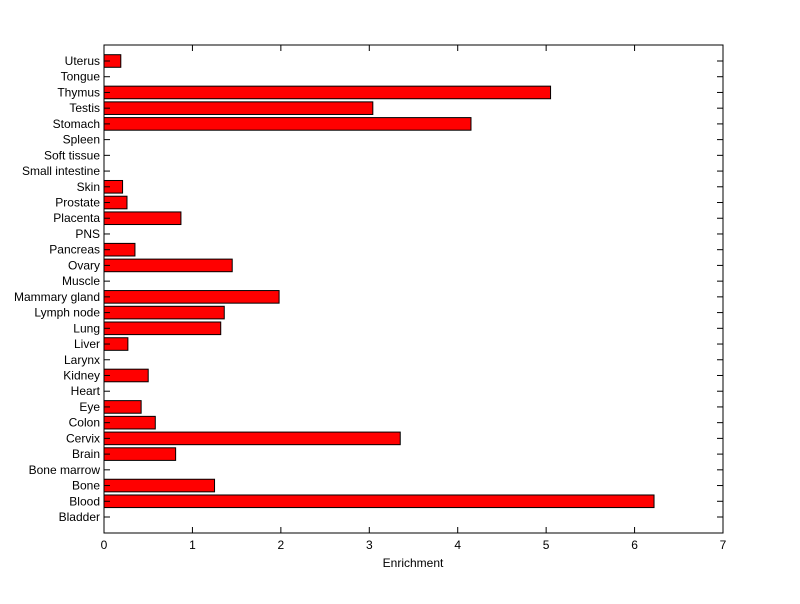 This screenshot has height=604, width=800. What do you see at coordinates (84, 423) in the screenshot?
I see `y-tick-label-colon: Colon` at bounding box center [84, 423].